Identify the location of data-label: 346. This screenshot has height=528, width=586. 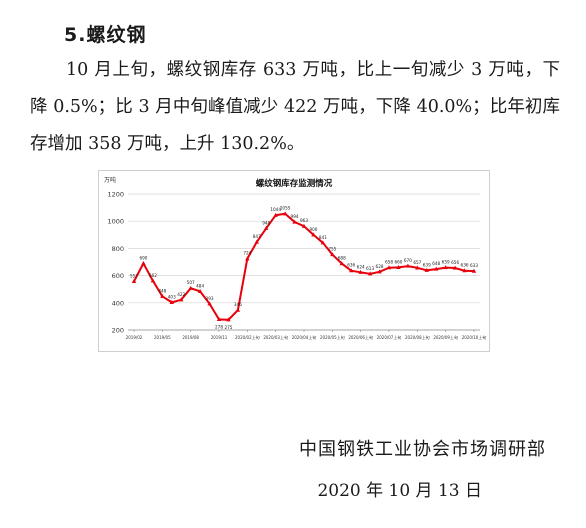
(238, 304).